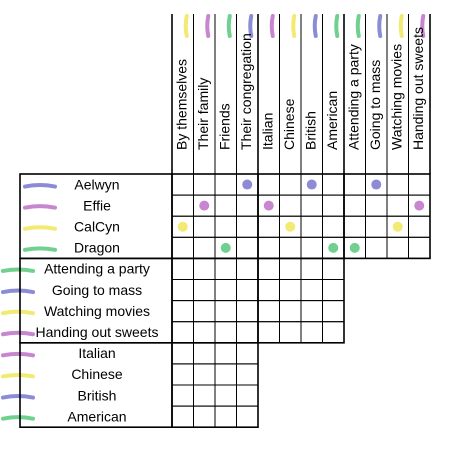 The image size is (453, 453). I want to click on row-label: Chinese, so click(97, 374).